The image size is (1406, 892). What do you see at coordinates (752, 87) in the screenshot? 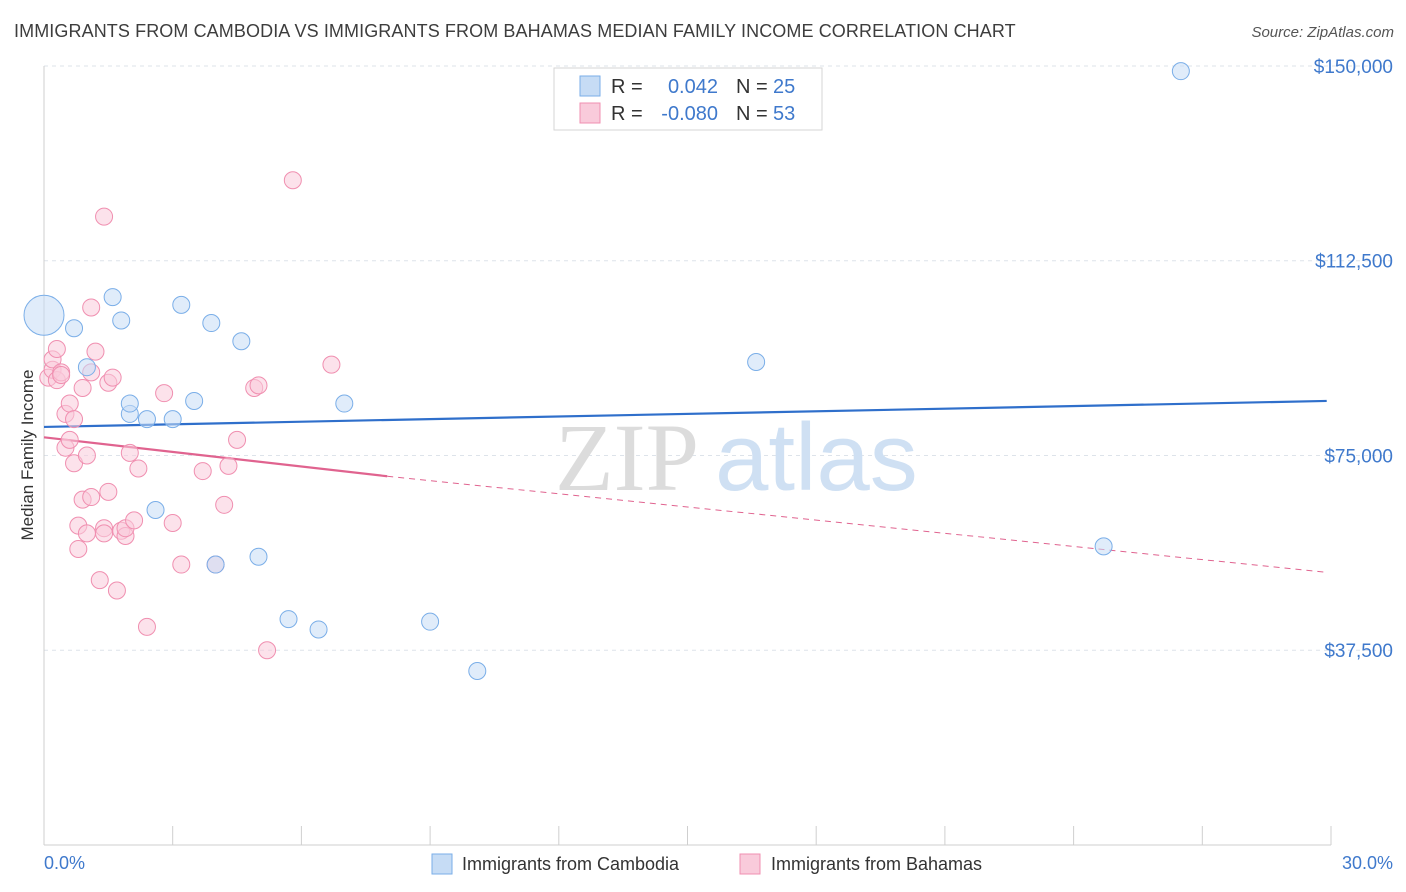
I see `legend-n-label-cambodia: N =` at bounding box center [752, 87].